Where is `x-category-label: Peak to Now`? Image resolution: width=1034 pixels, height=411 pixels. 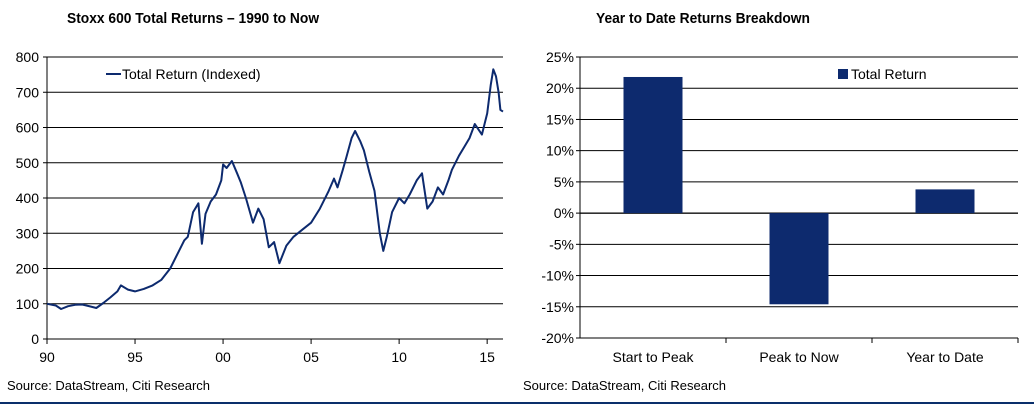 x-category-label: Peak to Now is located at coordinates (799, 357).